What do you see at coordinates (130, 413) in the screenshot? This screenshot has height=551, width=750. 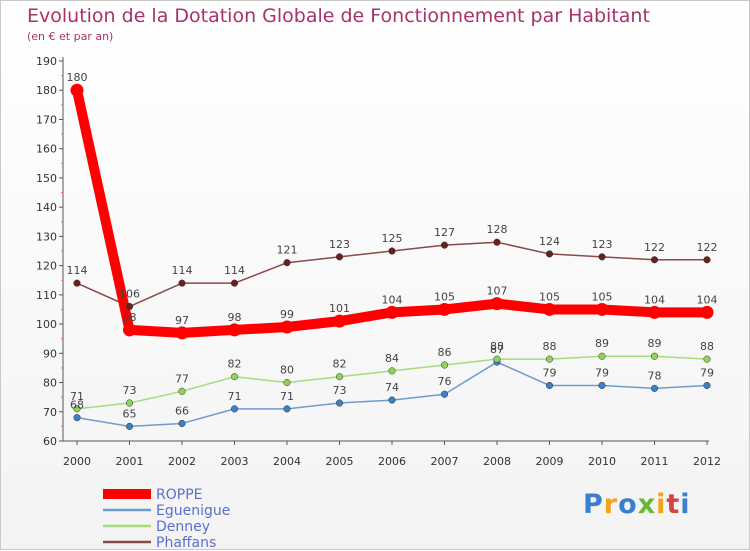 I see `data-label-eguenigue: 65` at bounding box center [130, 413].